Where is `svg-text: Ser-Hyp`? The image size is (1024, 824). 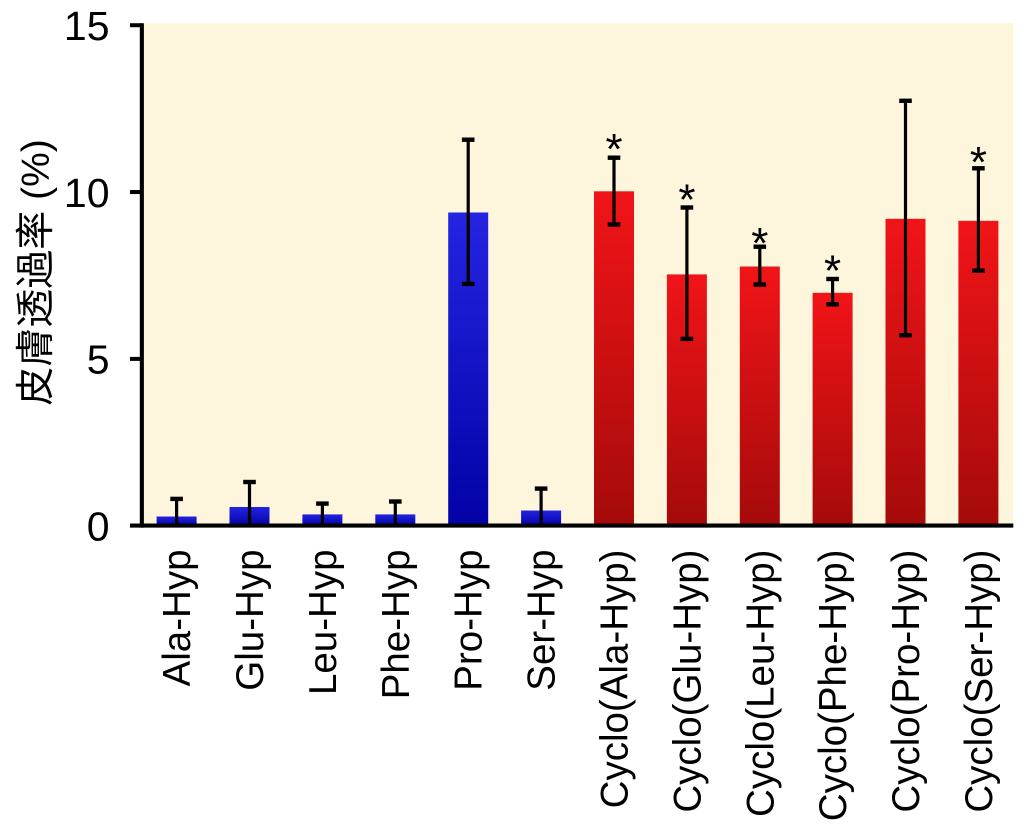 svg-text: Ser-Hyp is located at coordinates (542, 620).